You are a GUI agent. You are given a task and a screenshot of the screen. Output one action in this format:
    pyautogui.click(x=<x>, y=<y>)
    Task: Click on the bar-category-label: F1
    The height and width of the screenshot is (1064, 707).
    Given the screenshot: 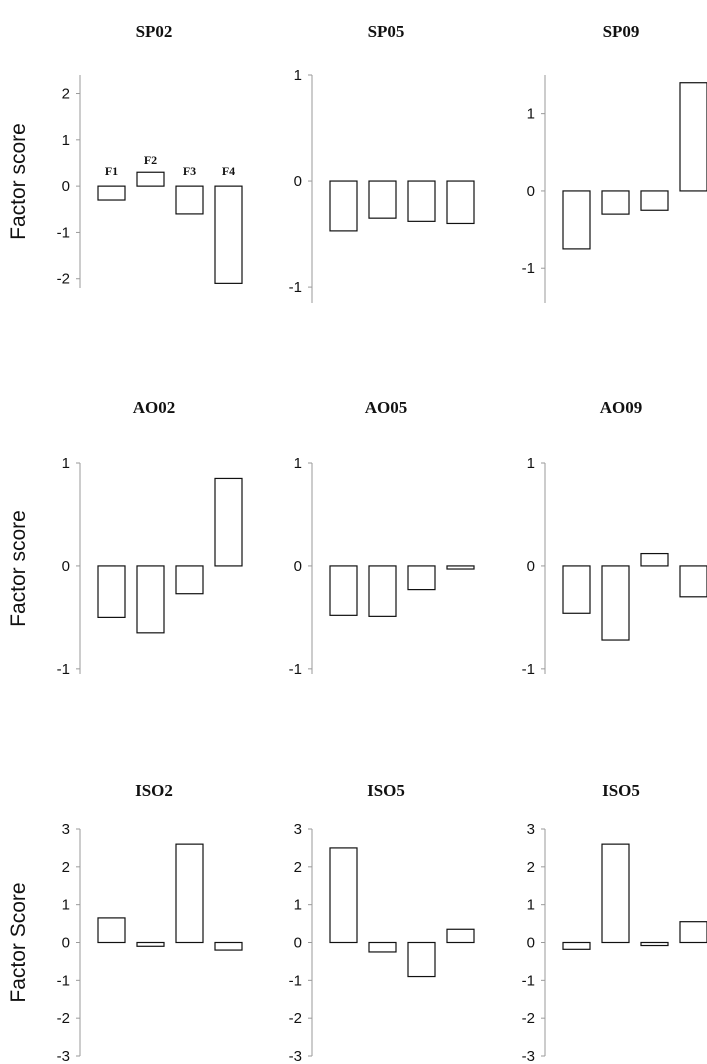 What is the action you would take?
    pyautogui.click(x=111, y=171)
    